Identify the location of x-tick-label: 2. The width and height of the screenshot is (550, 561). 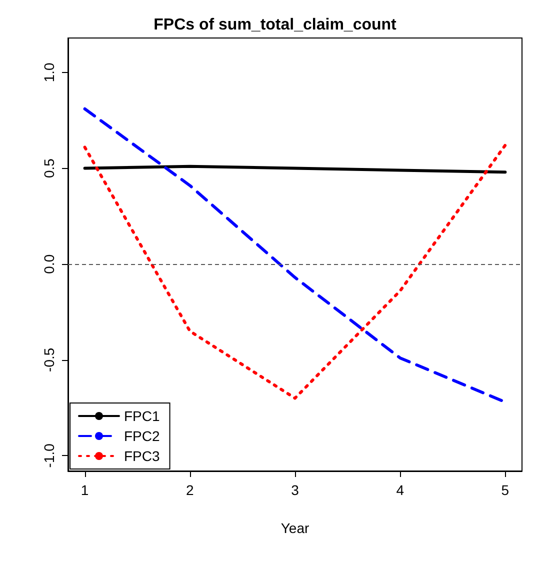
(190, 490).